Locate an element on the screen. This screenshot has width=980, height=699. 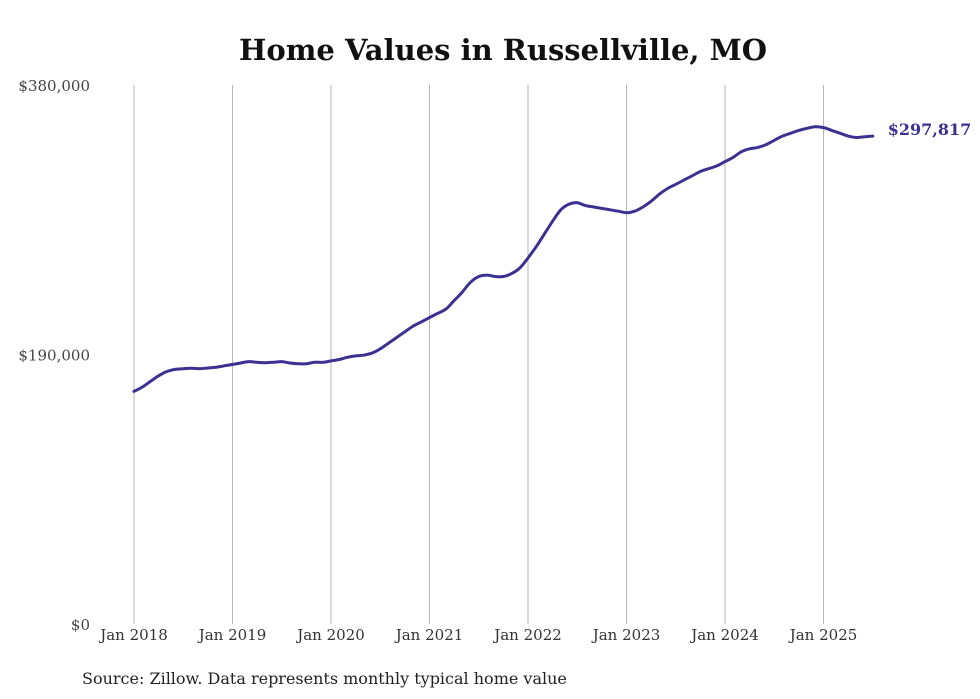
x-tick-label: Jan 2021 is located at coordinates (429, 635).